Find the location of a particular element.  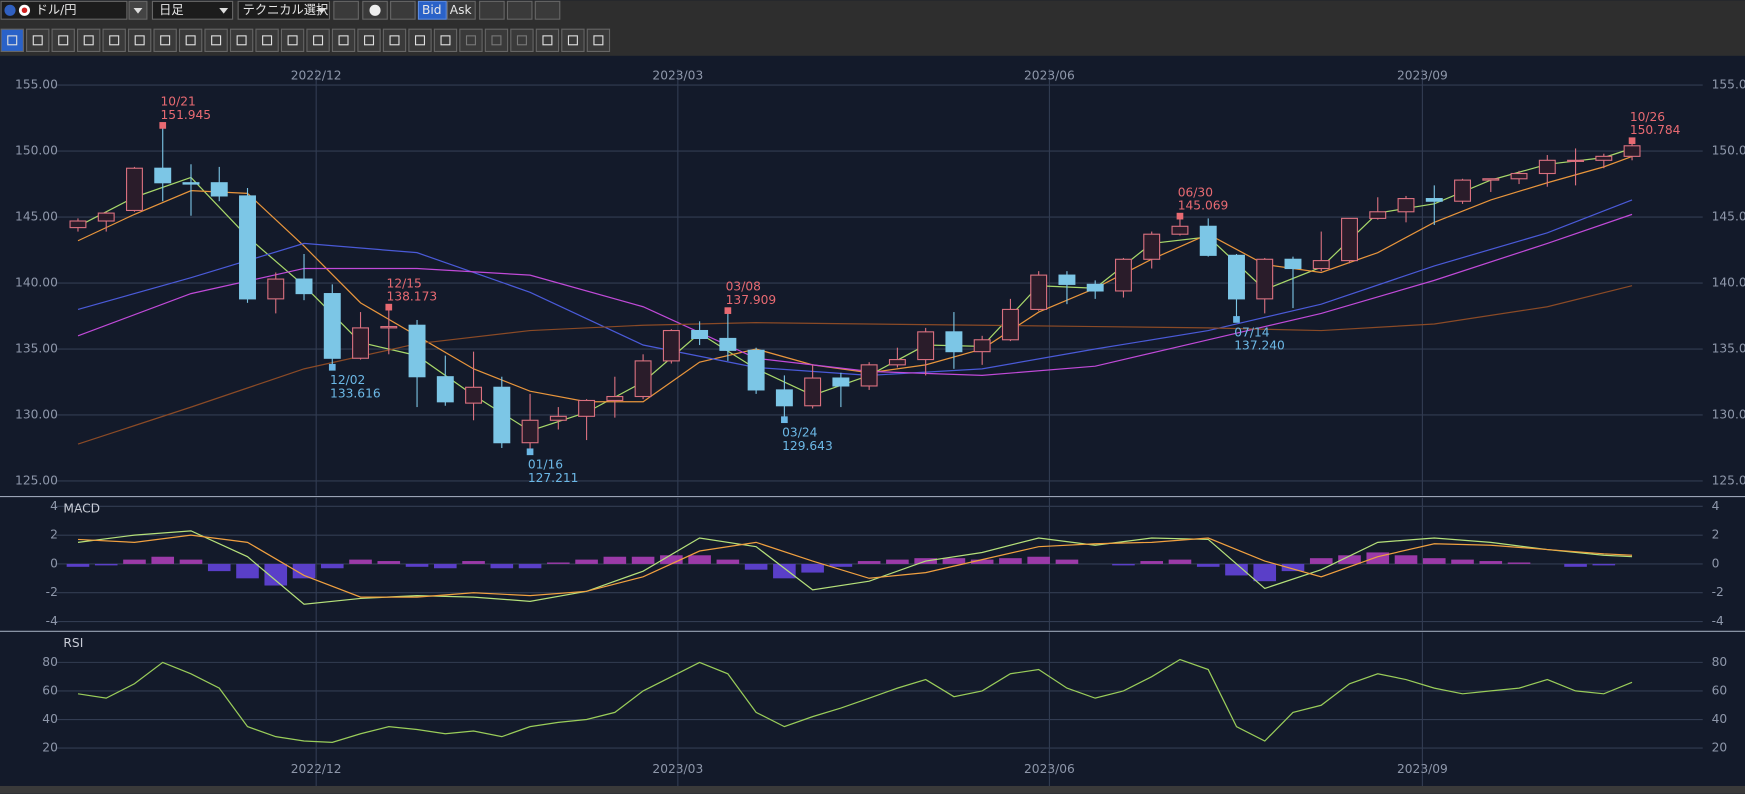

y-tick-label-right: 130.00 is located at coordinates (1728, 414).